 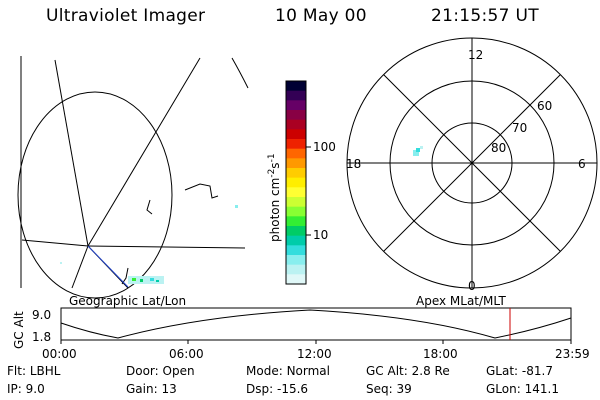 I want to click on colorbar-unit-label: photon cm-2s-1, so click(x=274, y=197).